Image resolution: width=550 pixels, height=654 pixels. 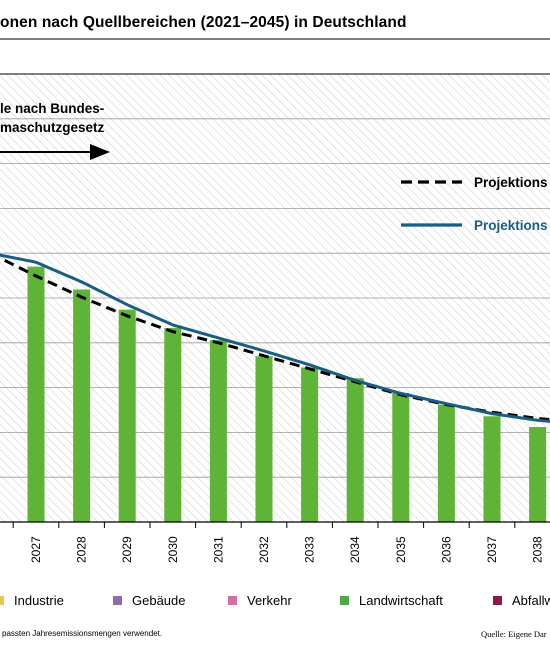 I want to click on legend-label: Landwirtschaft, so click(x=401, y=600).